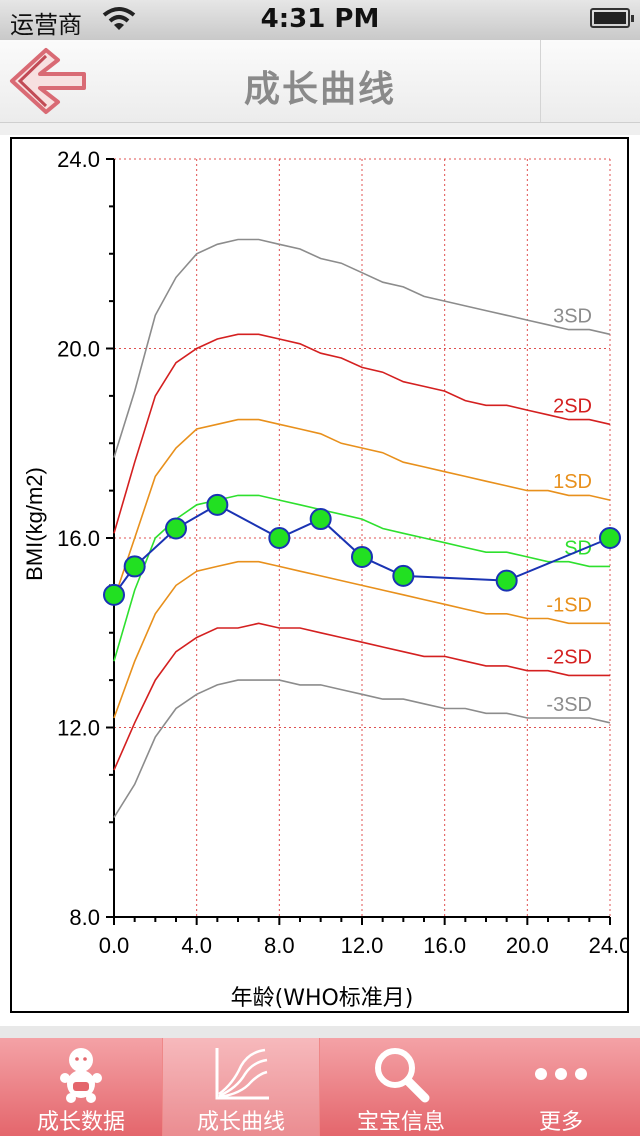 The width and height of the screenshot is (640, 1136). What do you see at coordinates (279, 945) in the screenshot?
I see `x-tick-label: 8.0` at bounding box center [279, 945].